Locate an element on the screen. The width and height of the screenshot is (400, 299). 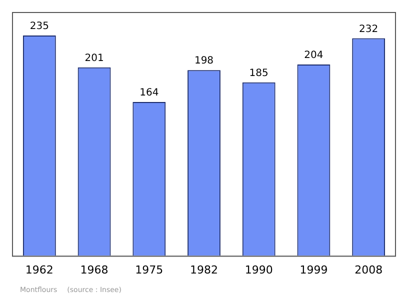
x-tick-label: 1982 is located at coordinates (204, 269).